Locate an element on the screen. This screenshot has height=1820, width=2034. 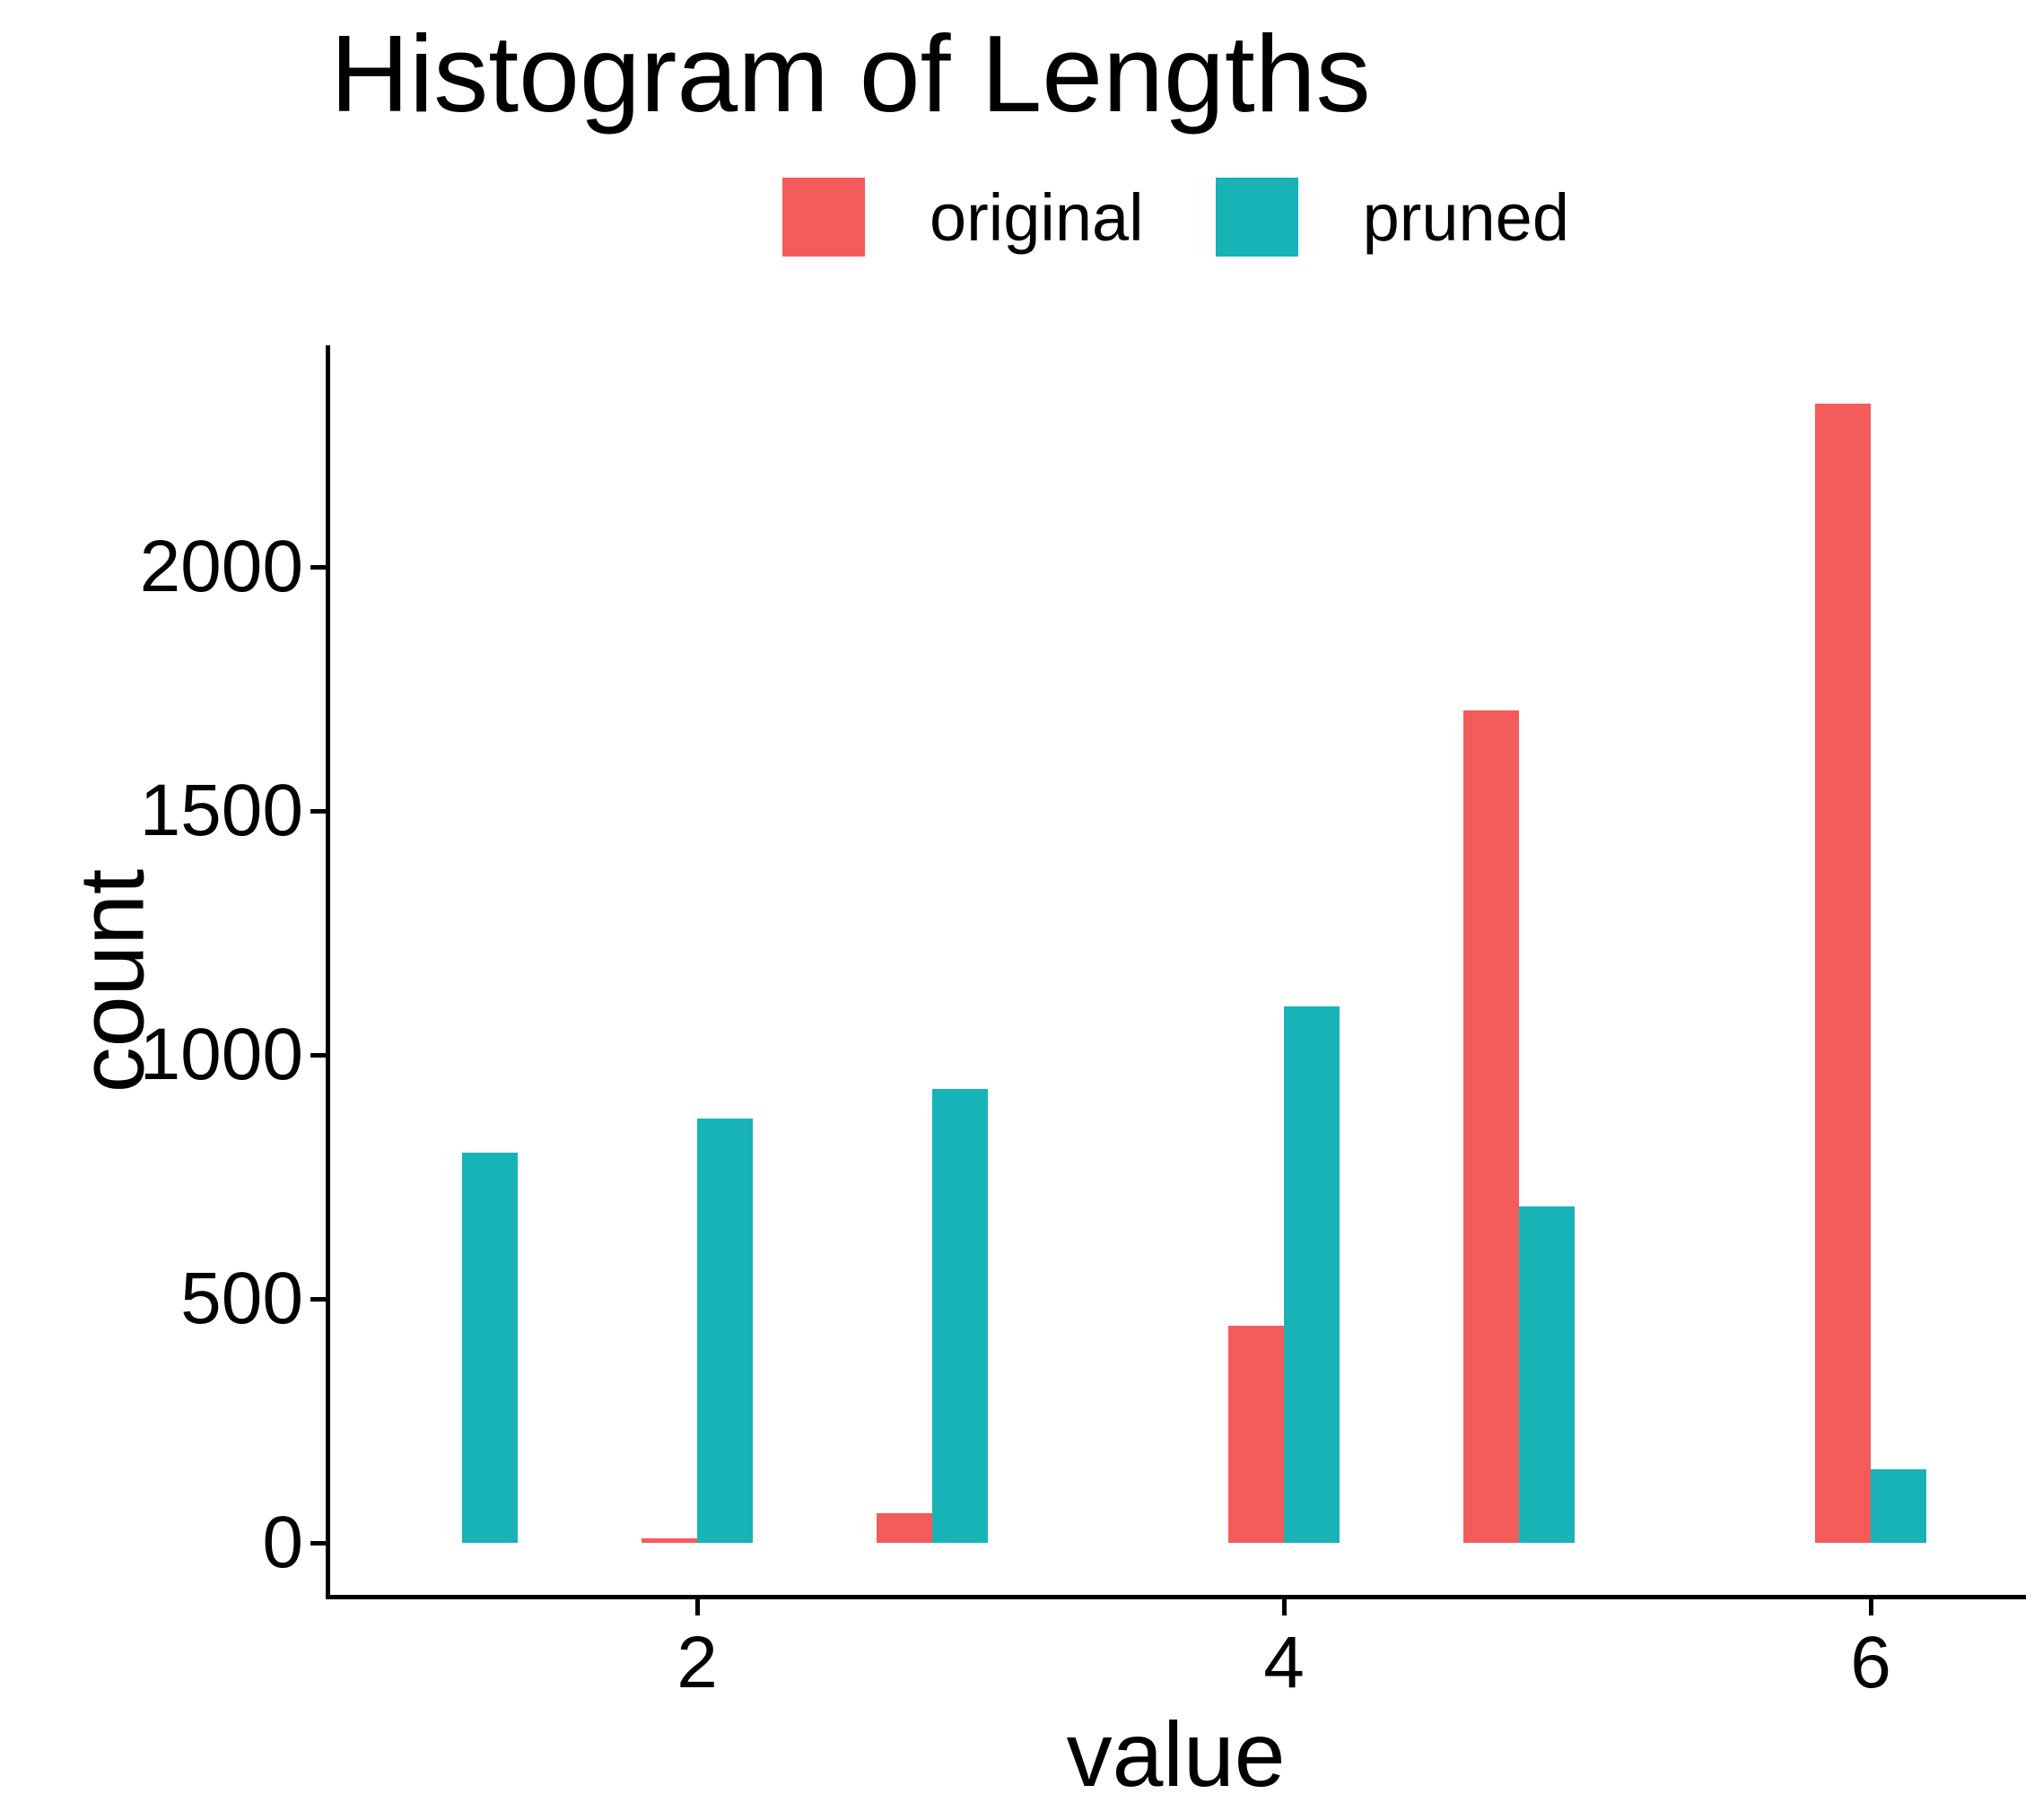
bar-pruned-1.2 is located at coordinates (490, 1348).